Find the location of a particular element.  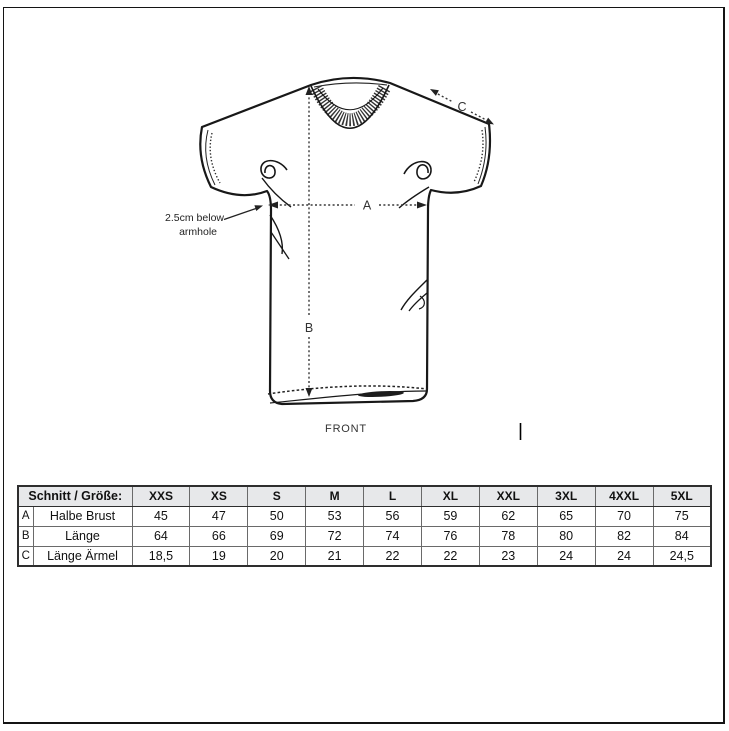

measurement-cell: 21 is located at coordinates (335, 556).